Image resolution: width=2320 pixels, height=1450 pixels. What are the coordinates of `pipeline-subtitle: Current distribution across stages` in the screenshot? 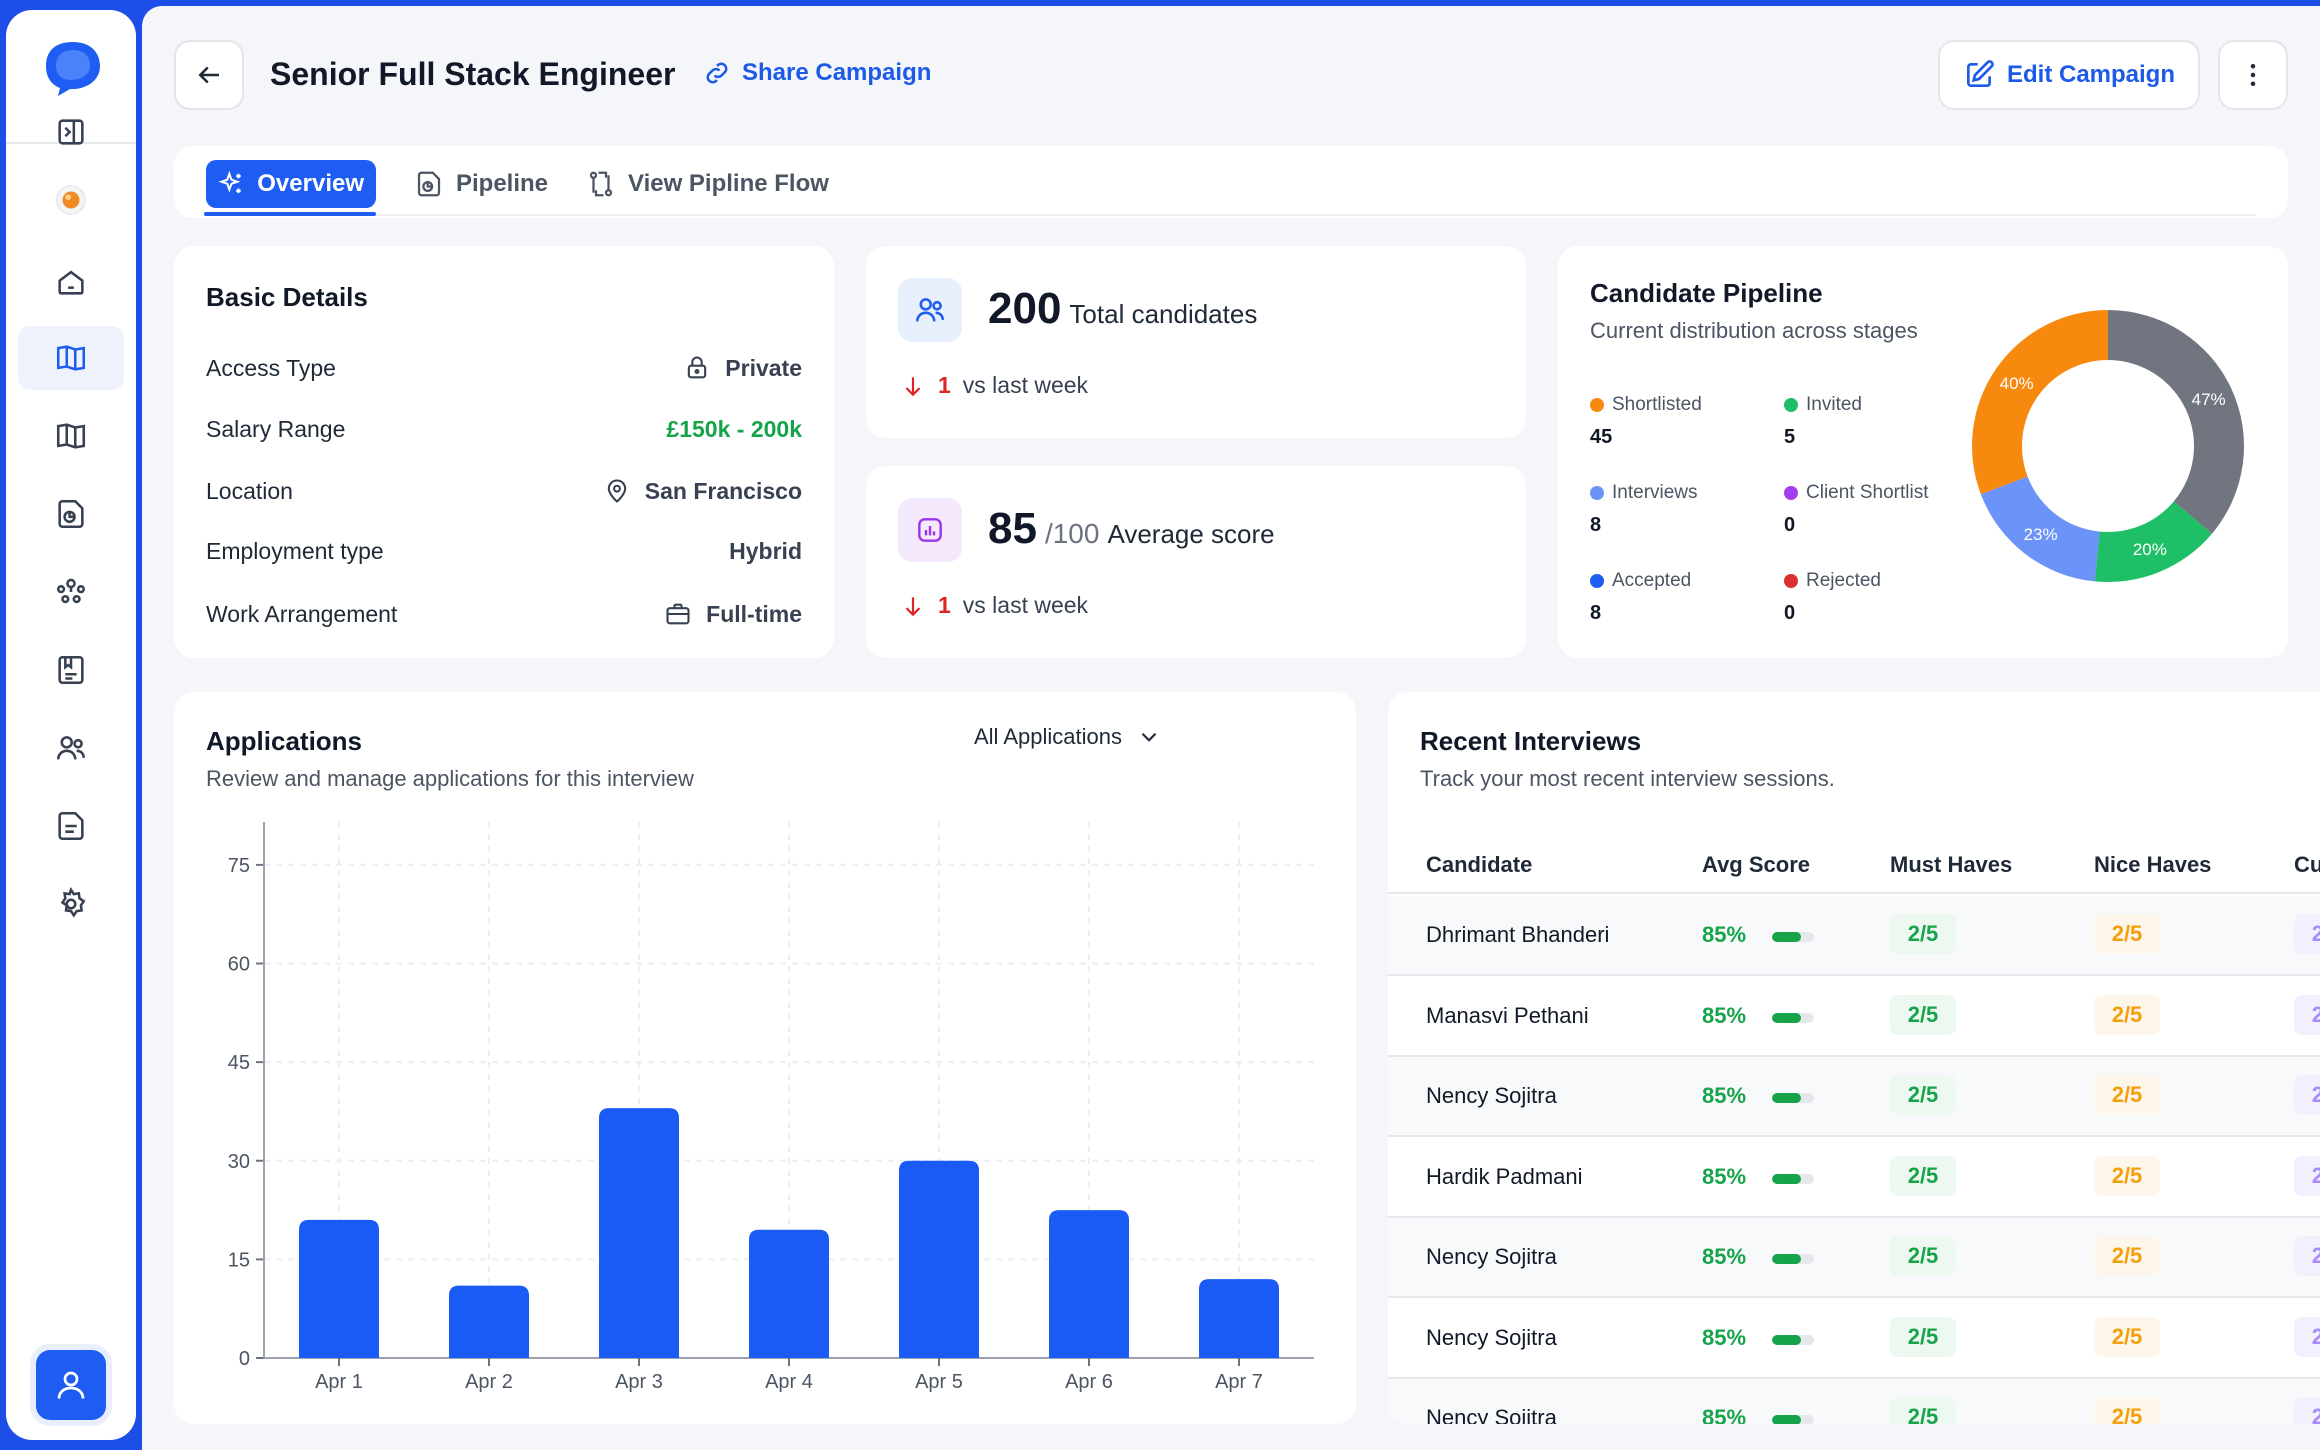 It's located at (1754, 330).